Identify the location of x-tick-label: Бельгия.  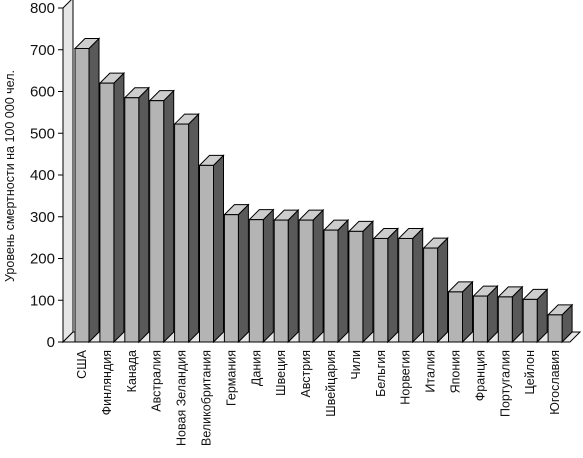
(381, 373).